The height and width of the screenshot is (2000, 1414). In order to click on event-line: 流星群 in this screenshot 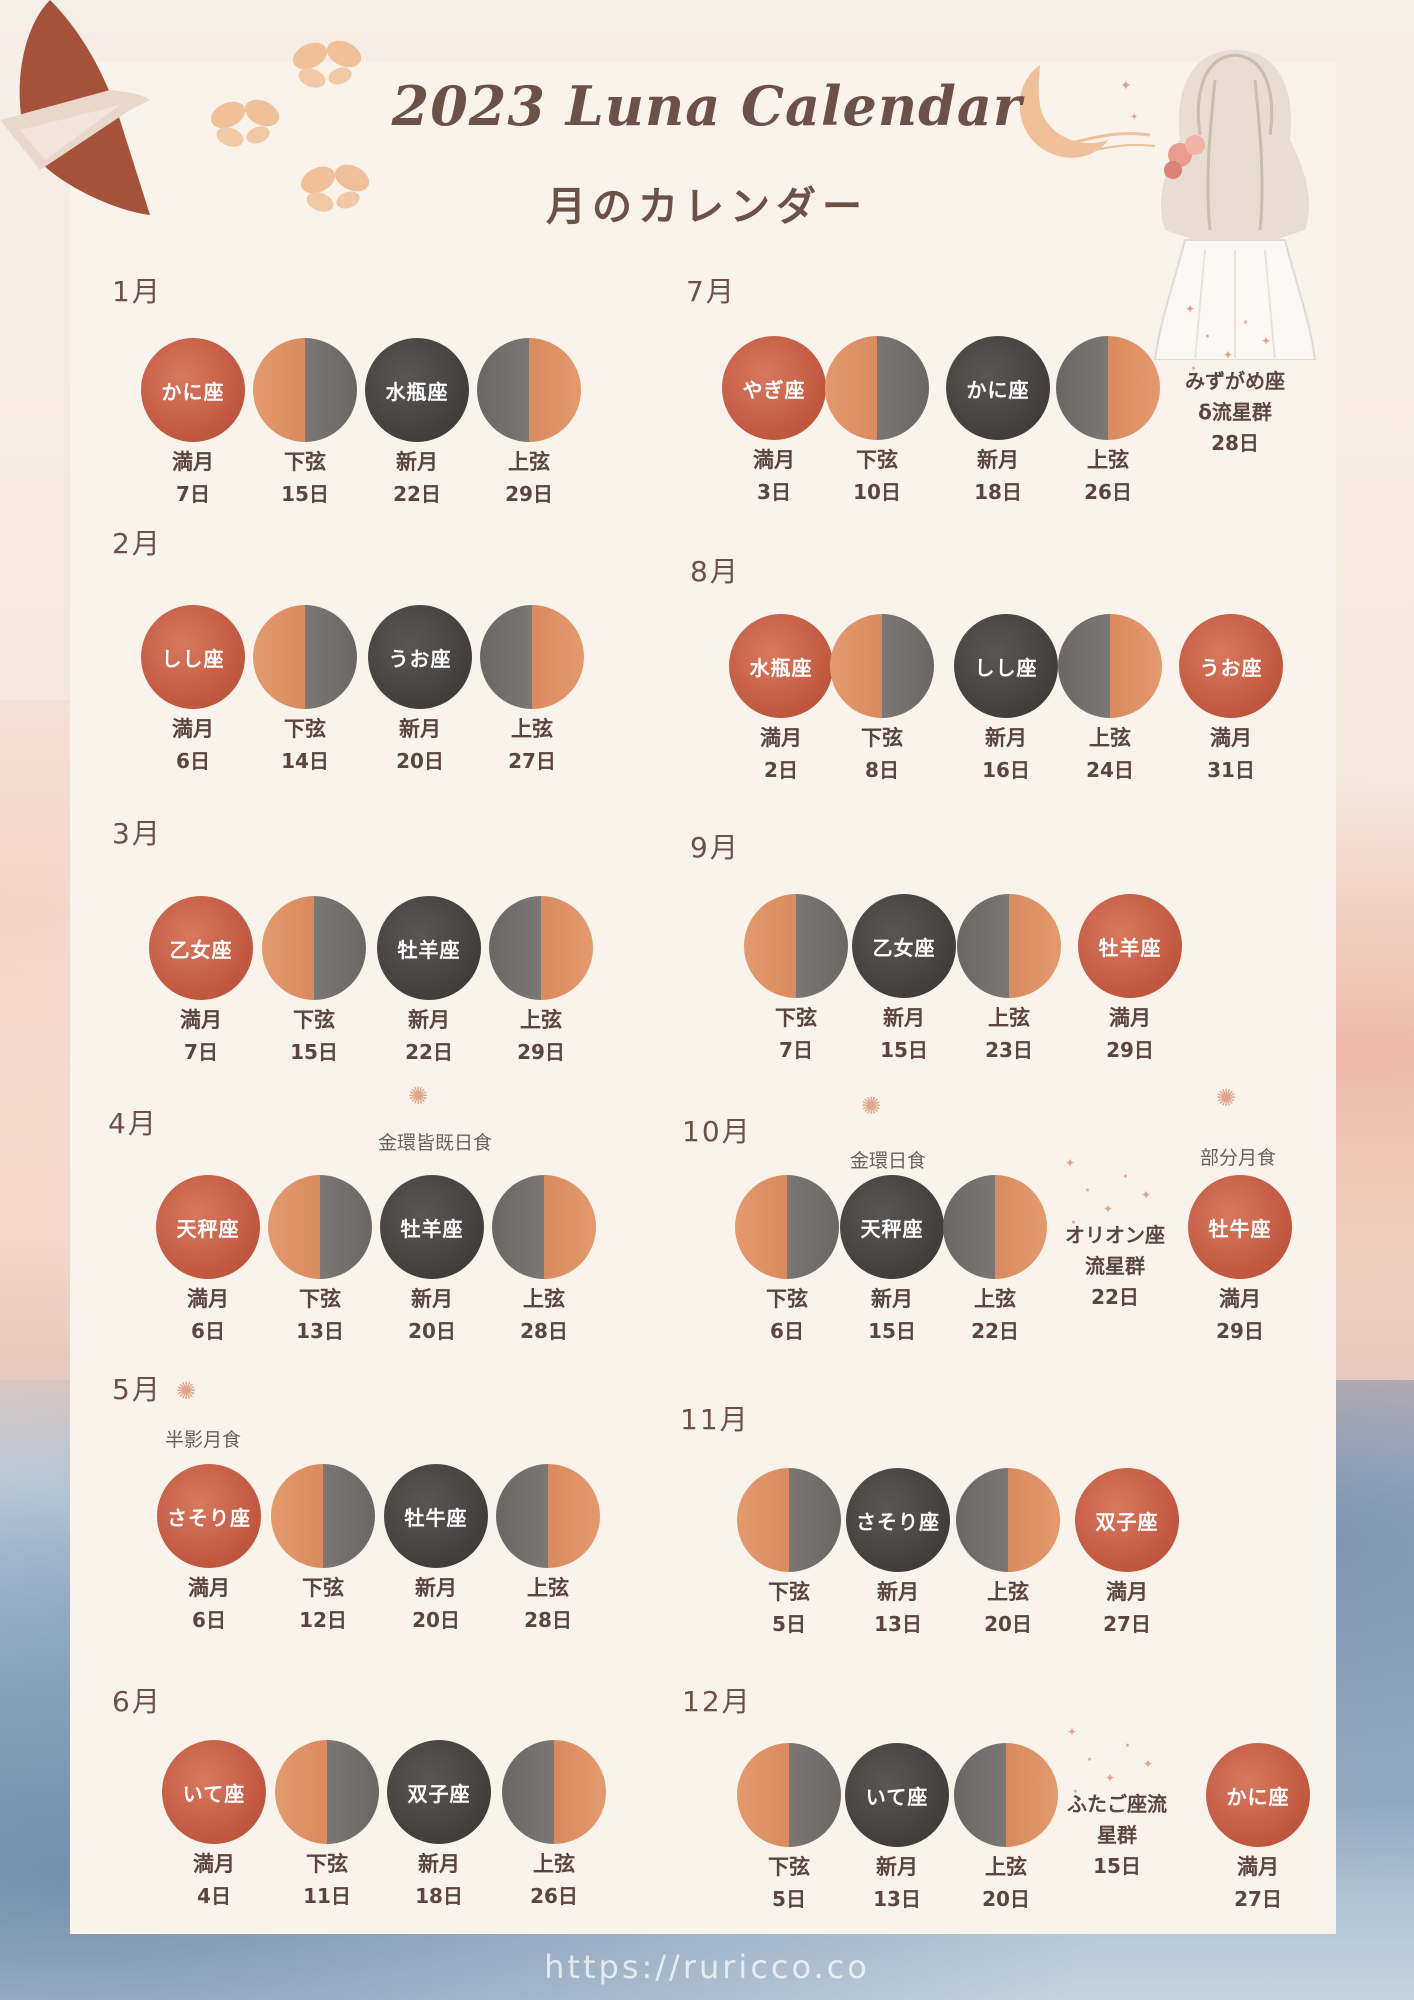, I will do `click(1115, 1266)`.